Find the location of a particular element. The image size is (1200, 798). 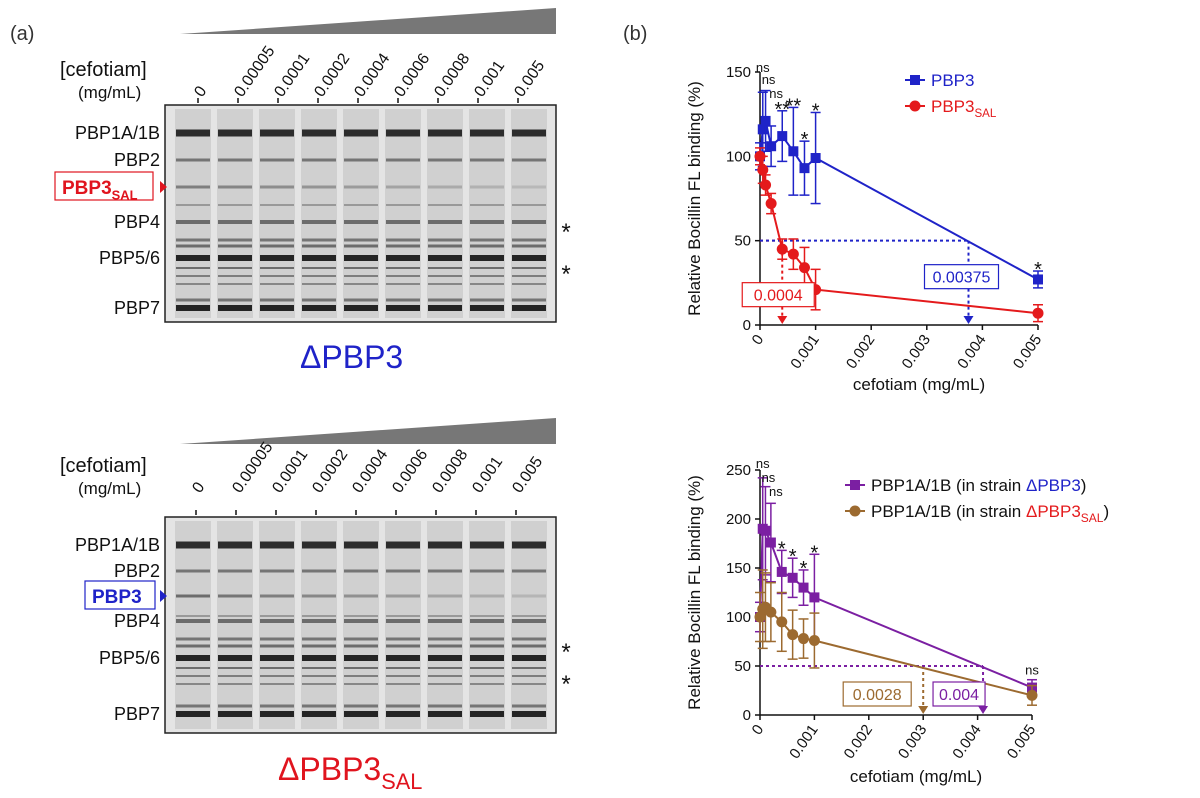

band-label: PBP2 is located at coordinates (137, 160).